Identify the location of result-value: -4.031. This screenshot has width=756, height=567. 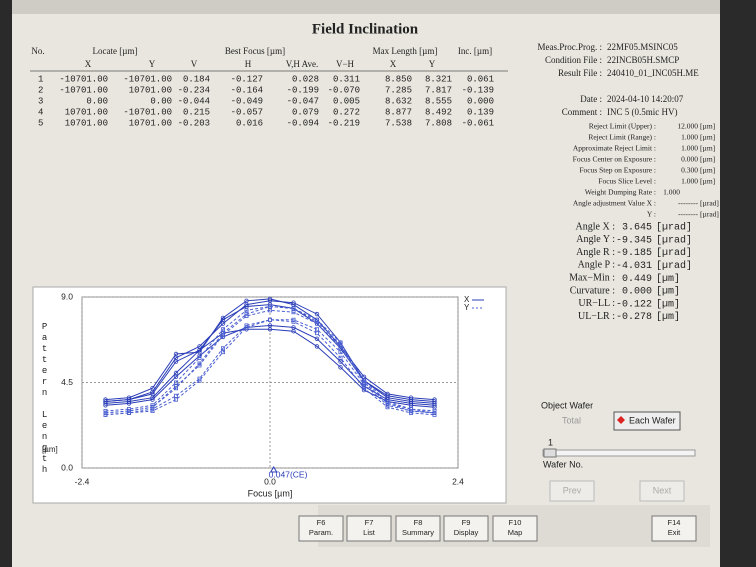
(634, 266).